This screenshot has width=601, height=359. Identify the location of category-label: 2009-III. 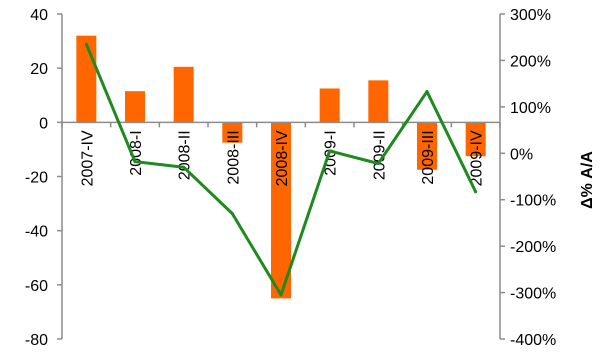
(428, 157).